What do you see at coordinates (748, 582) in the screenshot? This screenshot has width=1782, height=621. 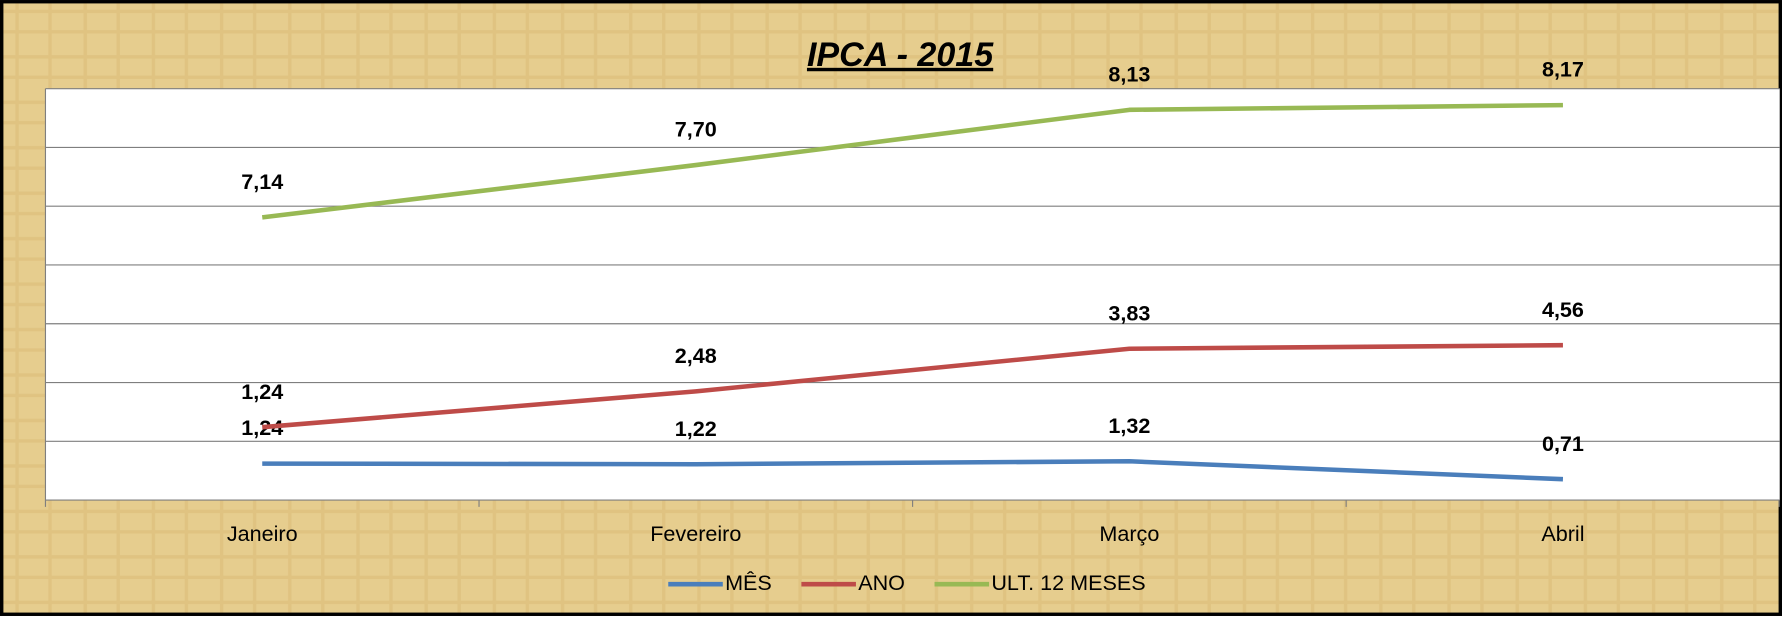 I see `legend-label: MÊS` at bounding box center [748, 582].